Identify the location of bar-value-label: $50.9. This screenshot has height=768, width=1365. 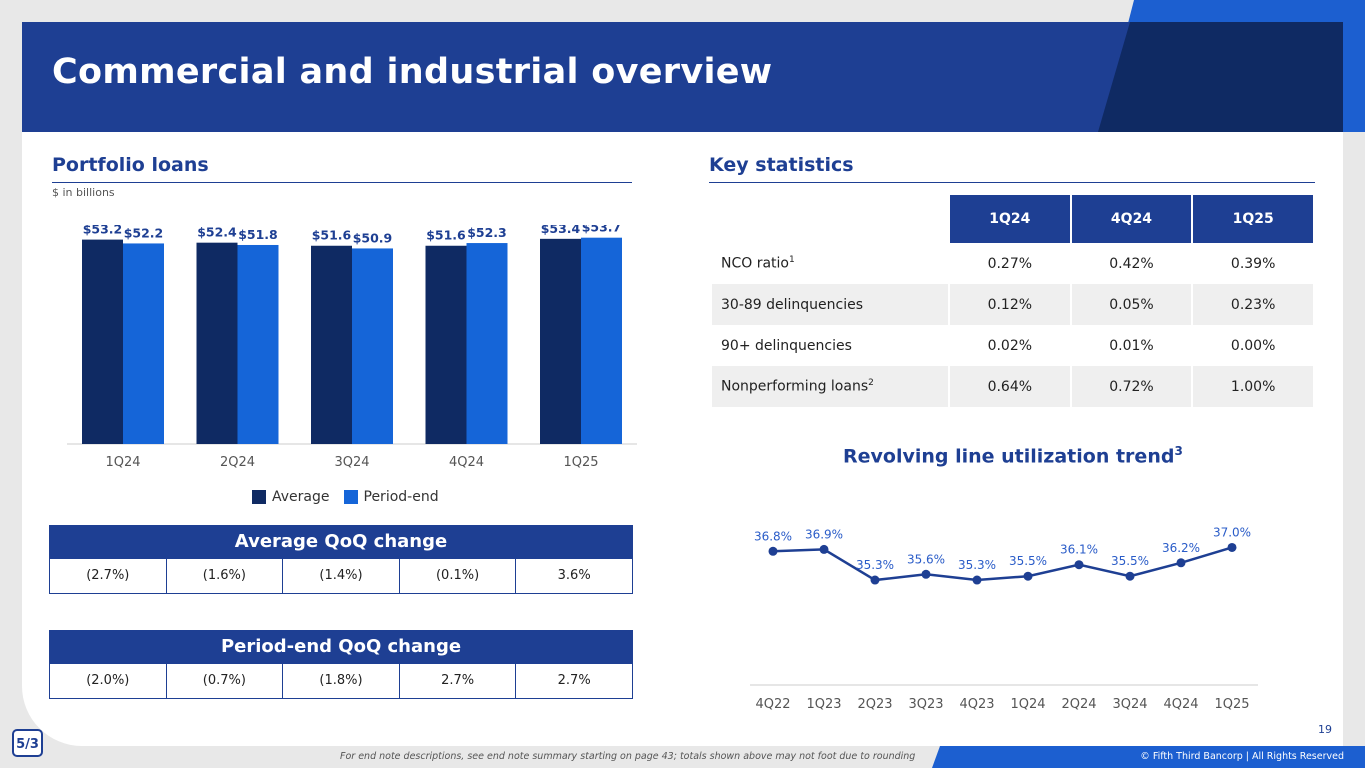
(373, 237).